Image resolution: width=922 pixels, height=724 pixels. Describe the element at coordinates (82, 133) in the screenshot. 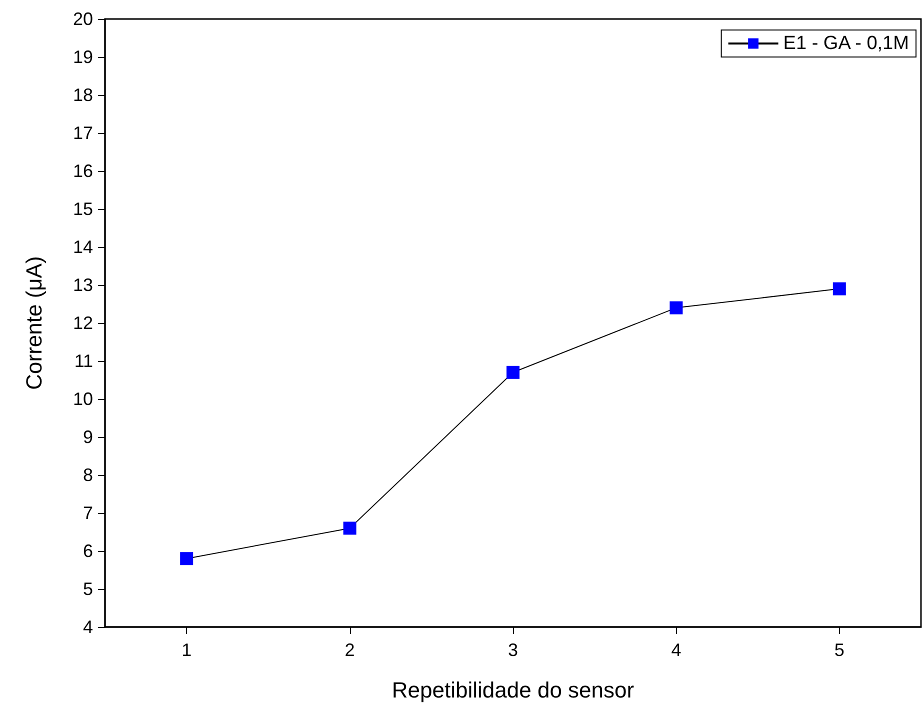

I see `y-tick-label: 17` at that location.